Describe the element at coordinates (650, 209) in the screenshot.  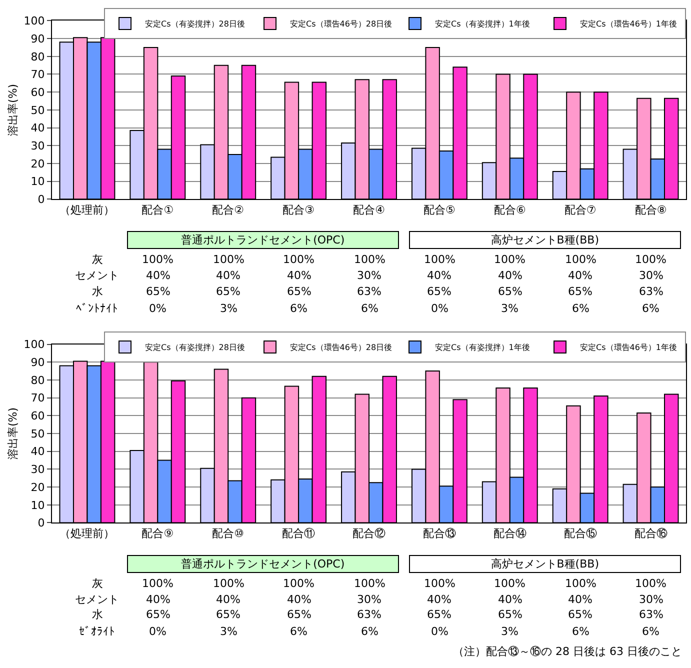
I see `x-tick-label: 配合⑧` at that location.